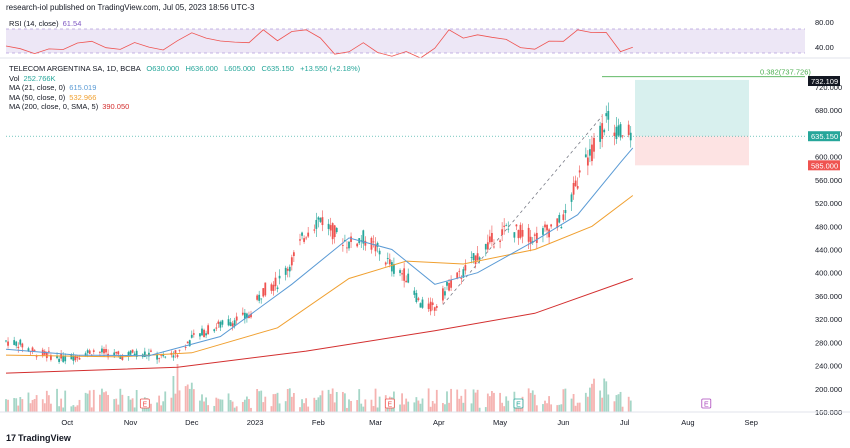 The width and height of the screenshot is (850, 448). What do you see at coordinates (409, 422) in the screenshot?
I see `time-axis: Oct Nov Dec 2023 Feb Mar Apr May Jun Jul Aug Sep` at bounding box center [409, 422].